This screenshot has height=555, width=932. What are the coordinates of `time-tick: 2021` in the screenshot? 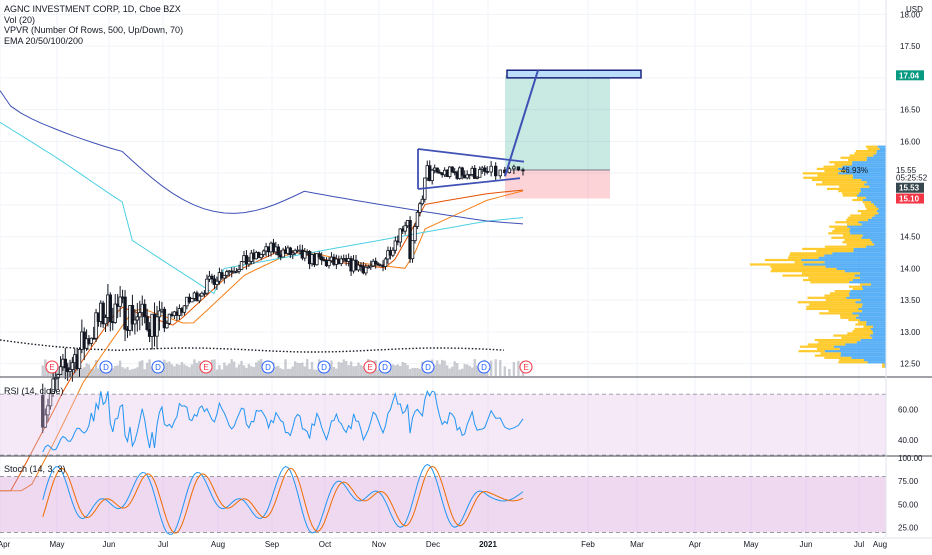 It's located at (488, 544).